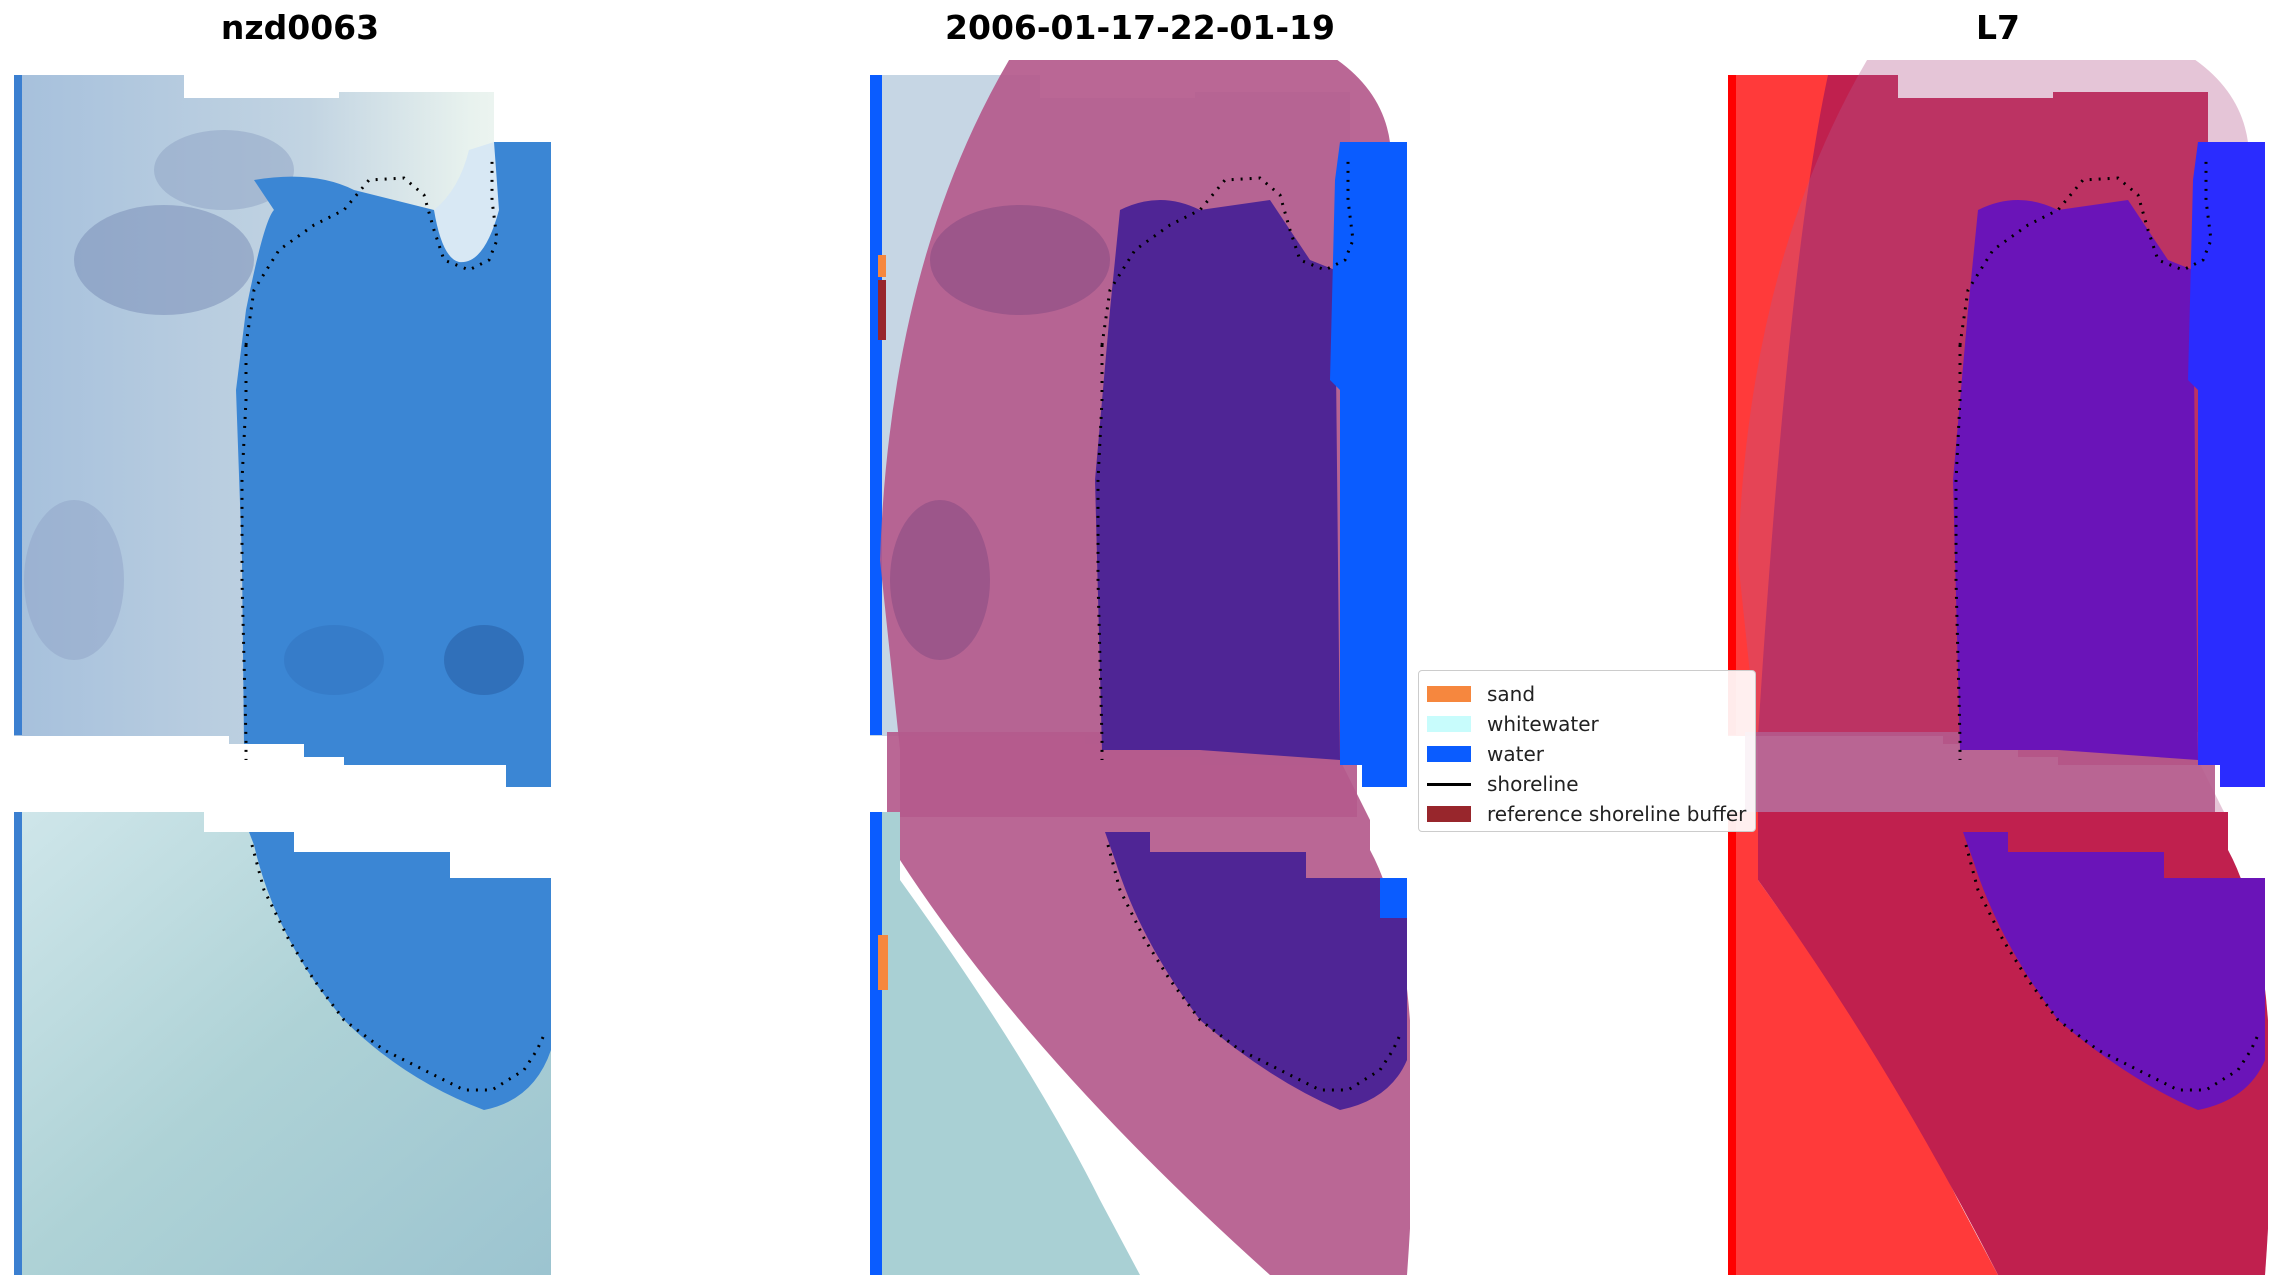 This screenshot has height=1283, width=2280. I want to click on legend-label-sand: sand, so click(1511, 694).